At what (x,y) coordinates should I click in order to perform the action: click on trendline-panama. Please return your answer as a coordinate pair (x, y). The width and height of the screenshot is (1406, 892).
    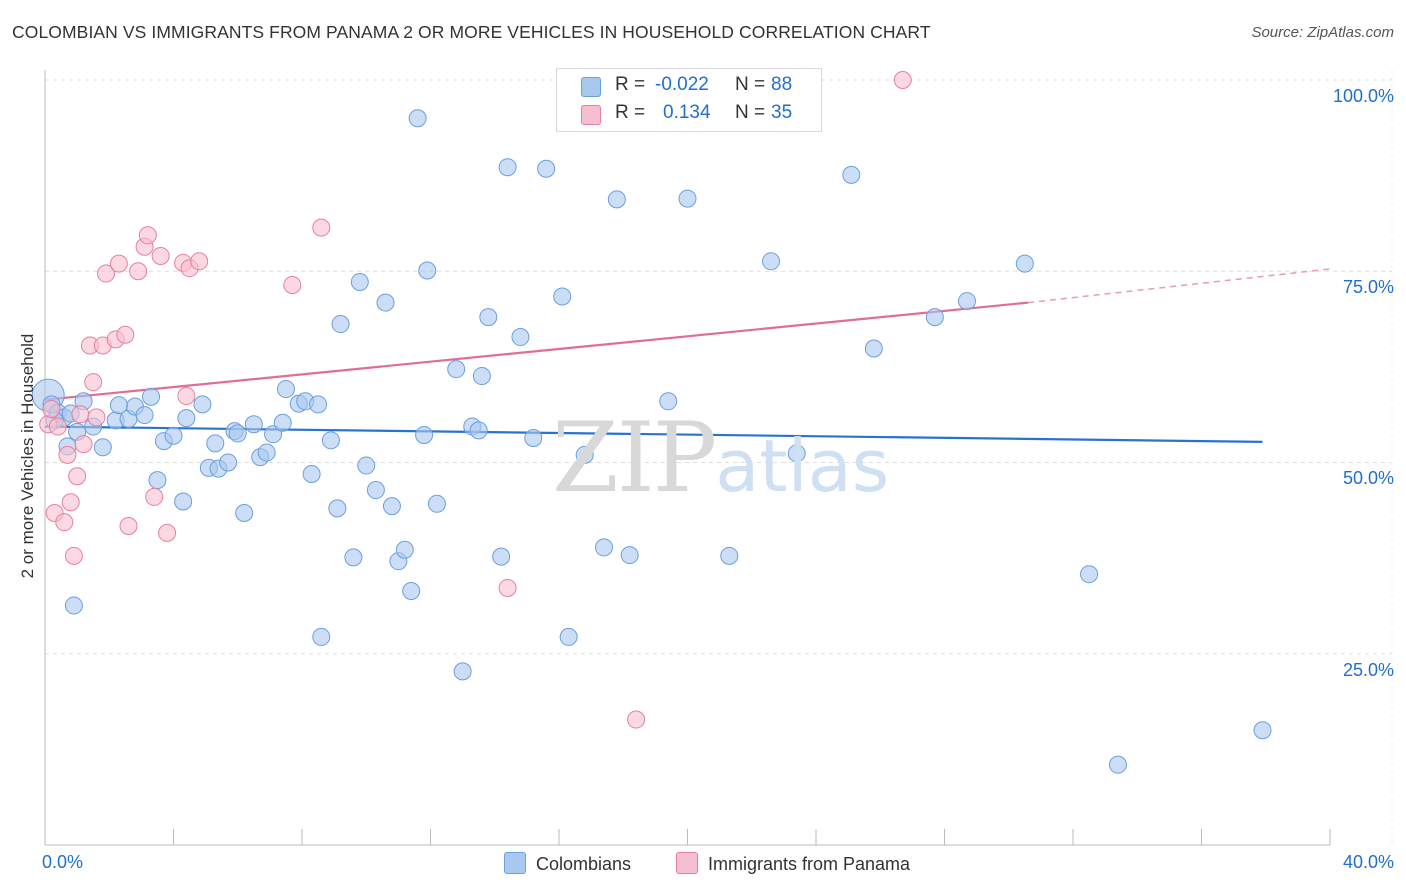
    Looking at the image, I should click on (536, 351).